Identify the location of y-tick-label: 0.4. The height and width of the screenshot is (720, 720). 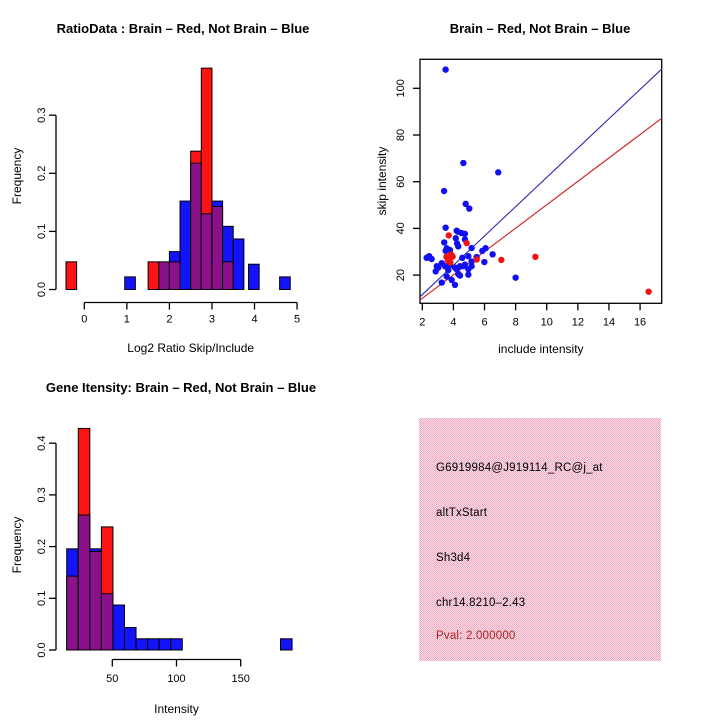
(42, 443).